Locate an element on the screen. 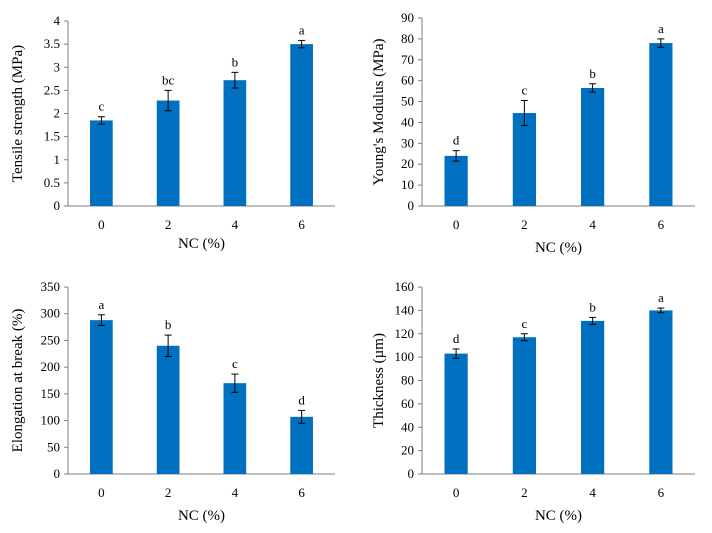 The height and width of the screenshot is (533, 712). y-tick-label: 0.5 is located at coordinates (52, 182).